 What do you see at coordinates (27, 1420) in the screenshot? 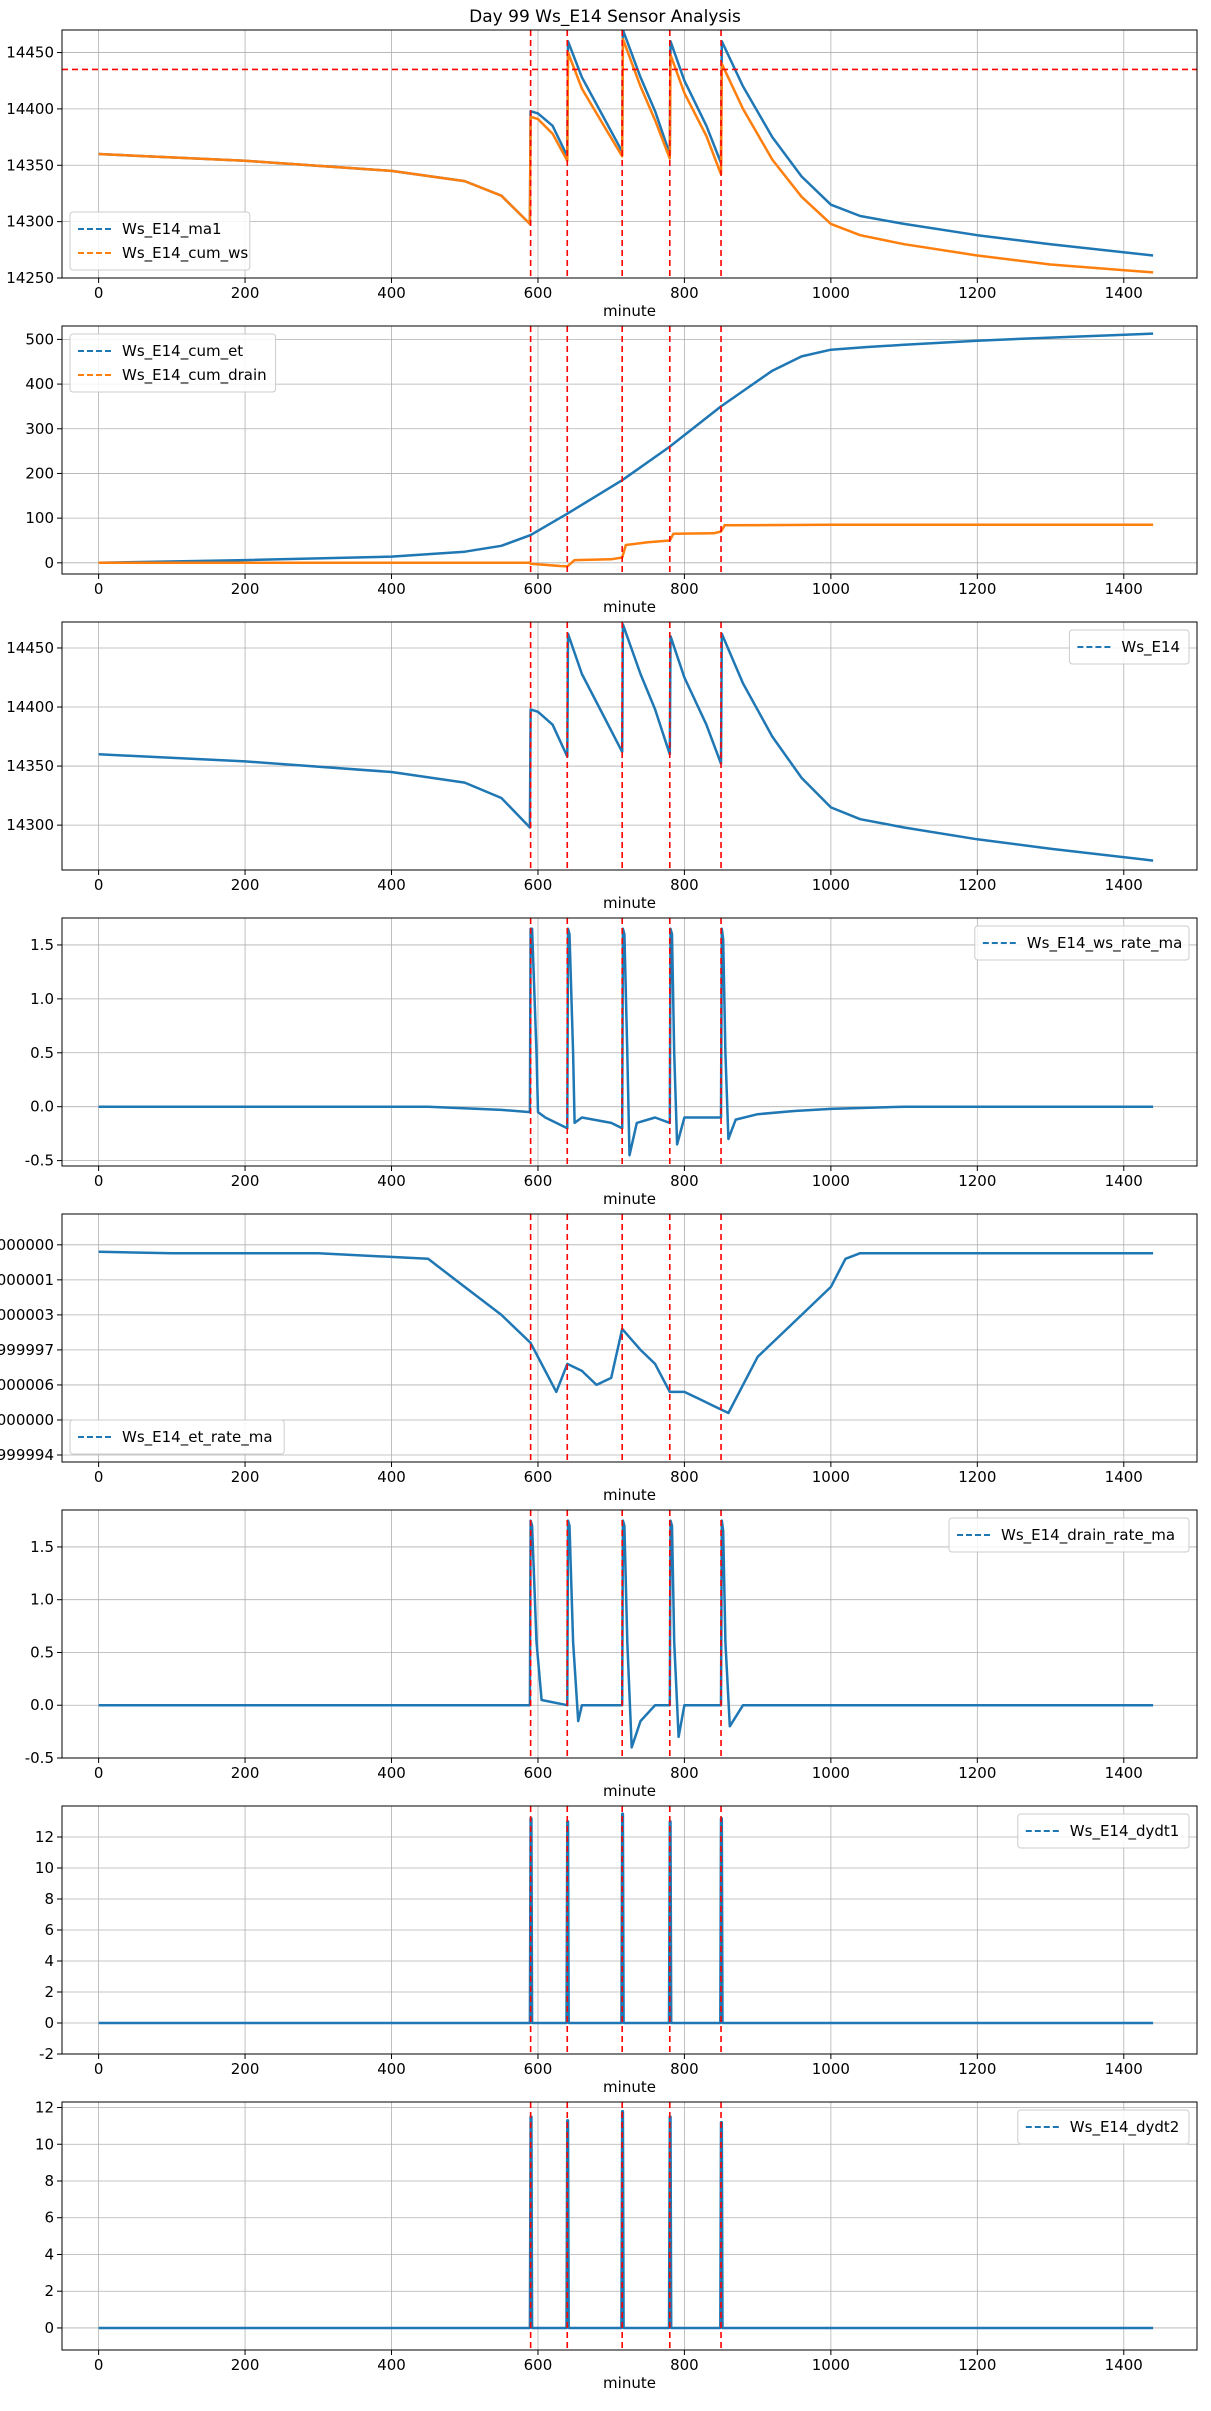
I see `y-tick-label: -0.125000000000000000` at bounding box center [27, 1420].